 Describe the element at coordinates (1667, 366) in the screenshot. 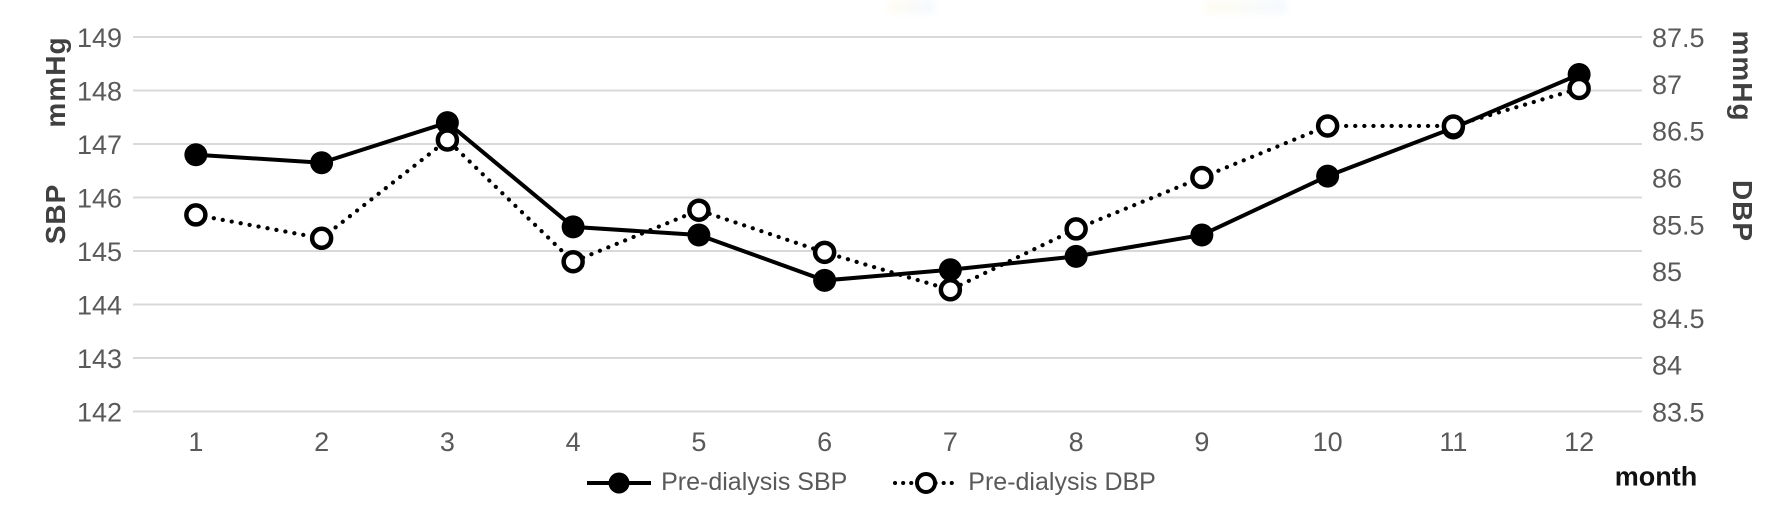

I see `right-axis-tick-label: 84` at that location.